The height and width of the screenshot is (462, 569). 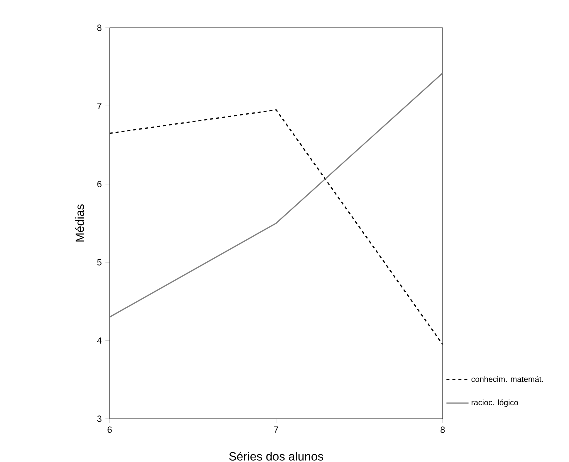 I want to click on x-tick-label: 6, so click(x=110, y=430).